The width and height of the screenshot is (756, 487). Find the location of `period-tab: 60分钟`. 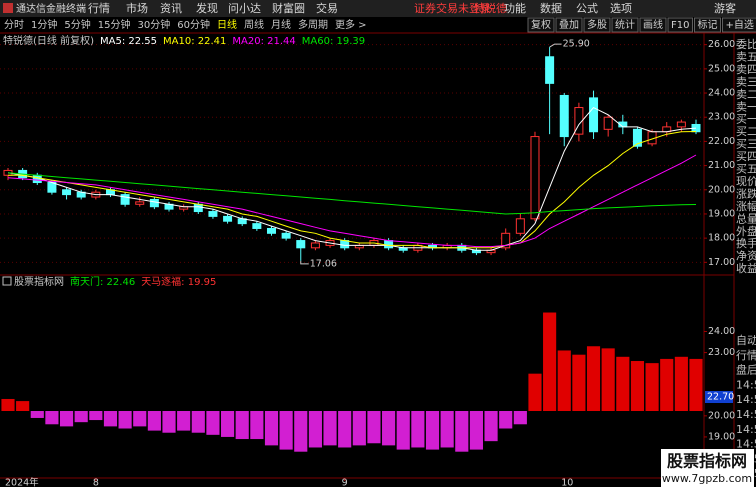

period-tab: 60分钟 is located at coordinates (193, 24).